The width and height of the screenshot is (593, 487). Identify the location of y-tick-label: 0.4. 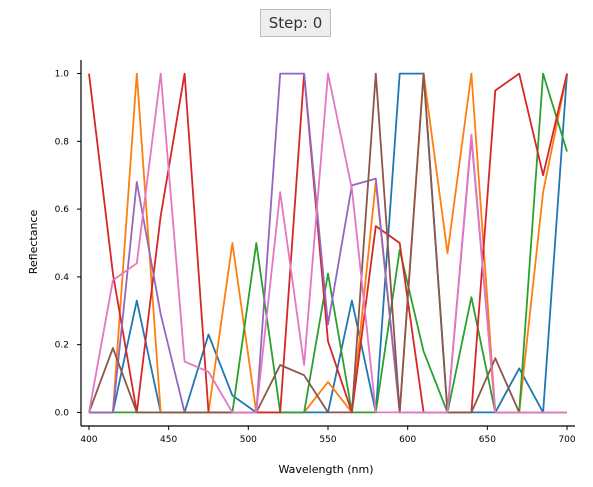
(62, 278).